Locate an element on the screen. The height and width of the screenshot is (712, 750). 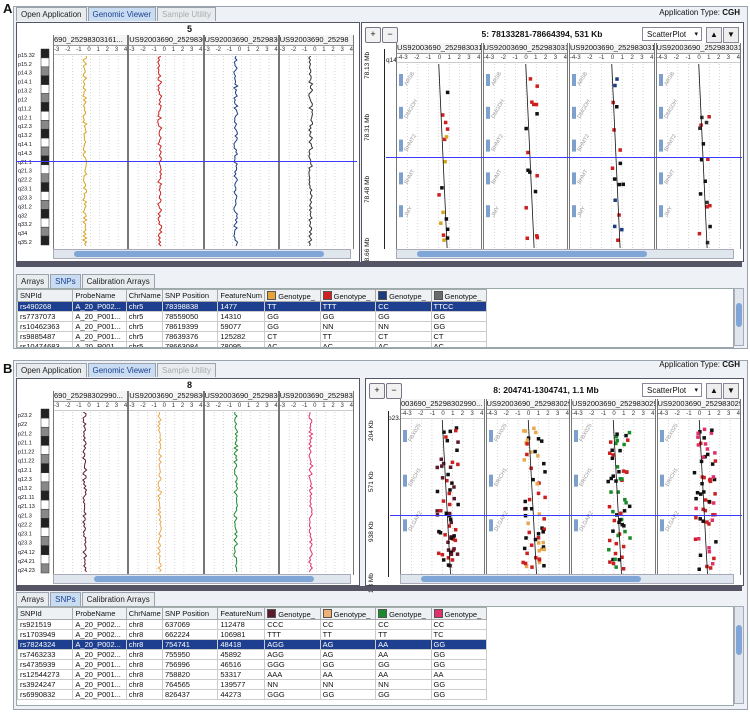
zoom-in-button: + is located at coordinates (373, 35).